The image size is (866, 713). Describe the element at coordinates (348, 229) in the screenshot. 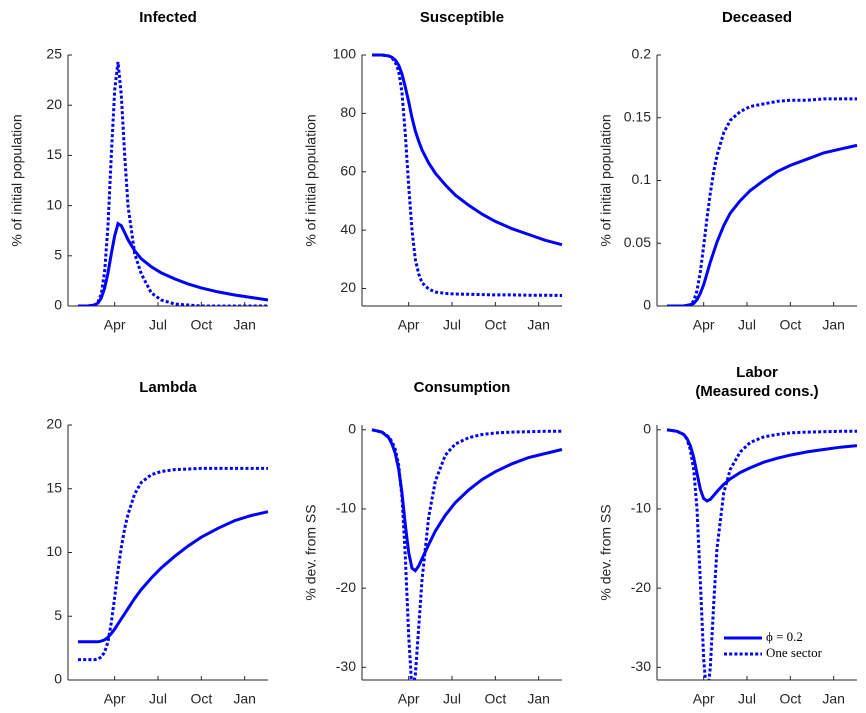

I see `y-tick-label: 40` at that location.